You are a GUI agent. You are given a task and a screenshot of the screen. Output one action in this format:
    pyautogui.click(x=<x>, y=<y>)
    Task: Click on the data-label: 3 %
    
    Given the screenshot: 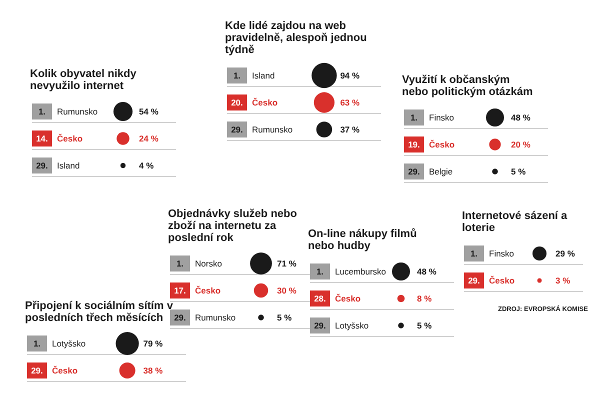 What is the action you would take?
    pyautogui.click(x=563, y=281)
    